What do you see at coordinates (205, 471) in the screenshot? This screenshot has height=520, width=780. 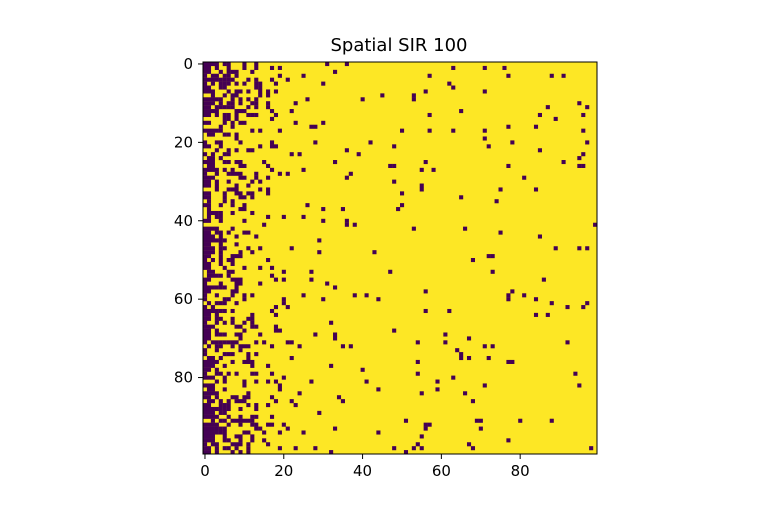 I see `x-tick-label: 0` at bounding box center [205, 471].